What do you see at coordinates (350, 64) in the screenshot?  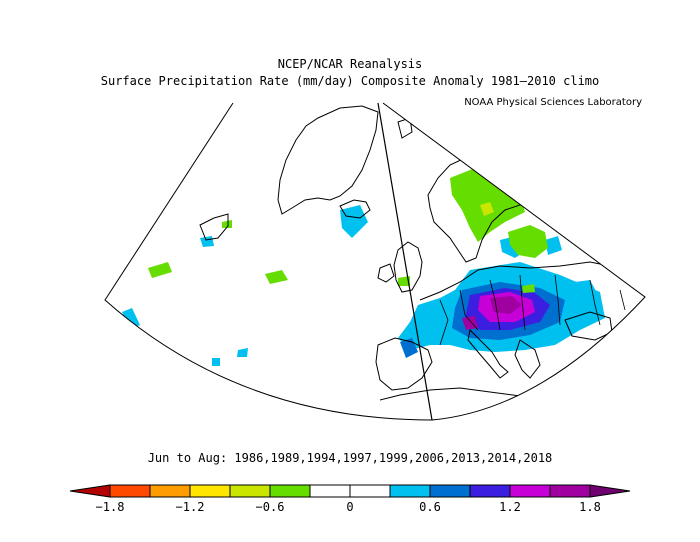 I see `title-line-1: NCEP/NCAR Reanalysis` at bounding box center [350, 64].